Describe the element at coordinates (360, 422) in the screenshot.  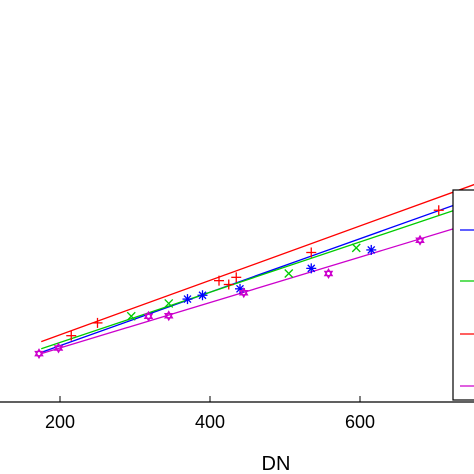
I see `x-tick-label-600: 600` at that location.